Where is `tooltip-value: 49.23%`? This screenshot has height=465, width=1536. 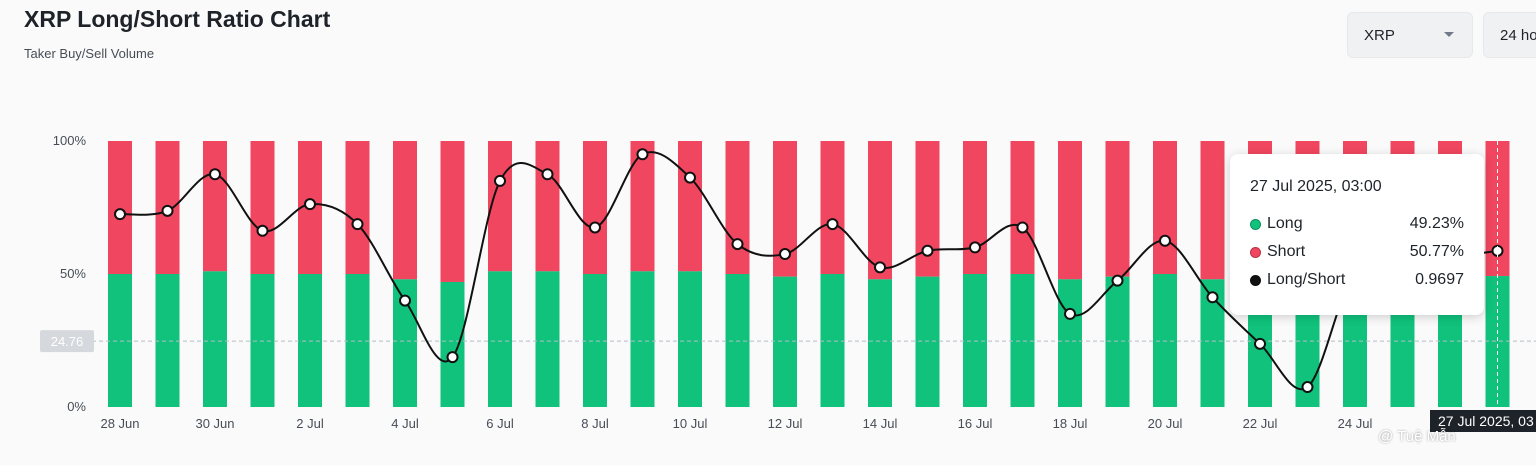 tooltip-value: 49.23% is located at coordinates (1436, 223).